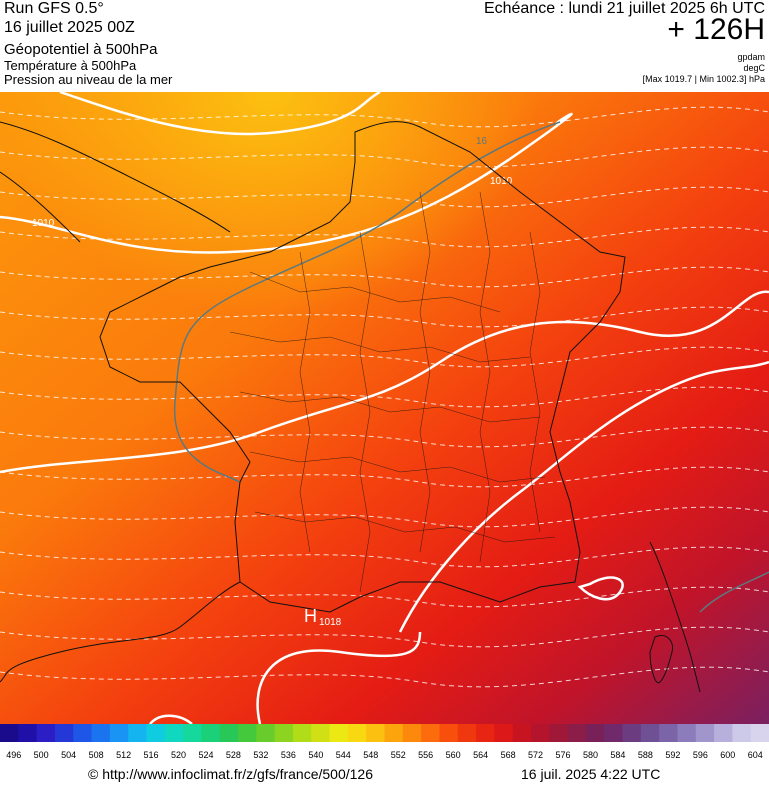 This screenshot has height=786, width=769. Describe the element at coordinates (288, 755) in the screenshot. I see `color-scale-tick-label: 536` at that location.